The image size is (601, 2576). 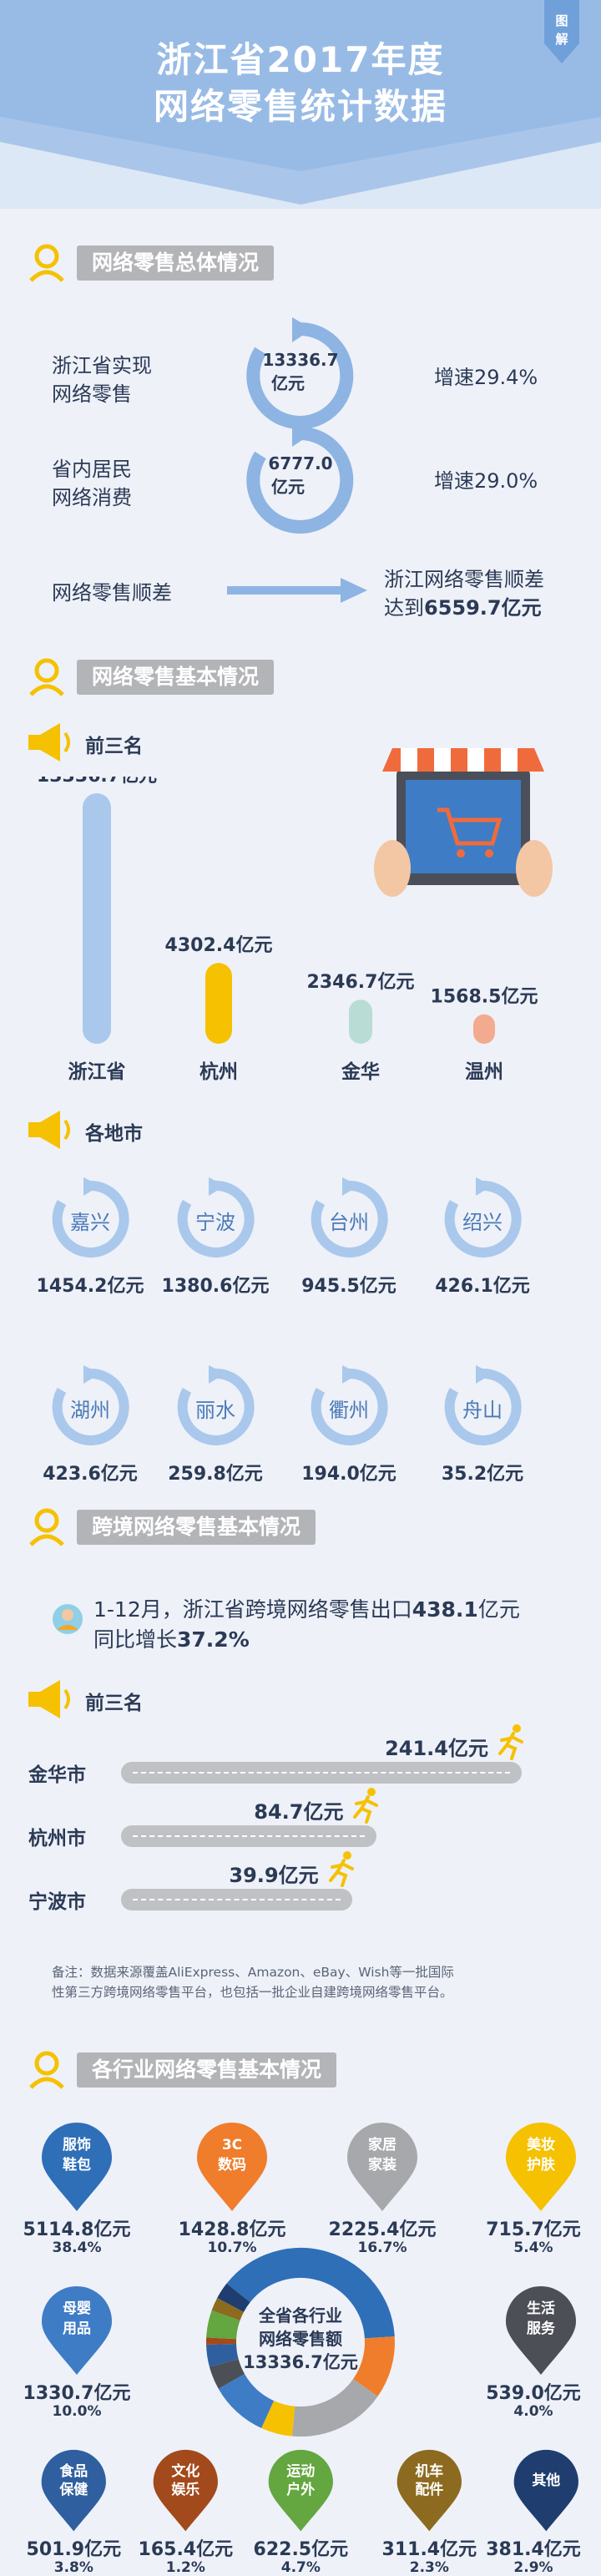 I want to click on bar-category-label: 温州, so click(x=484, y=1072).